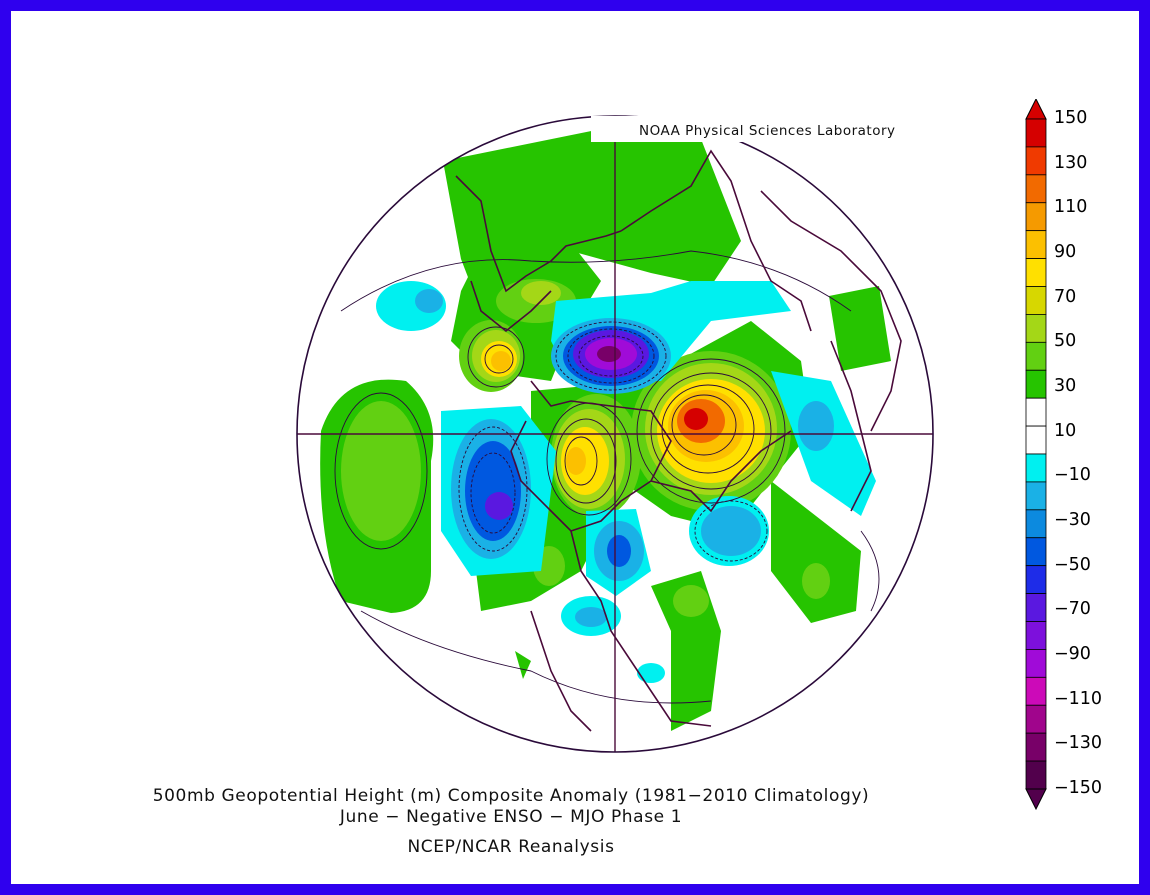  What do you see at coordinates (1071, 162) in the screenshot?
I see `colorbar-tick-label: 130` at bounding box center [1071, 162].